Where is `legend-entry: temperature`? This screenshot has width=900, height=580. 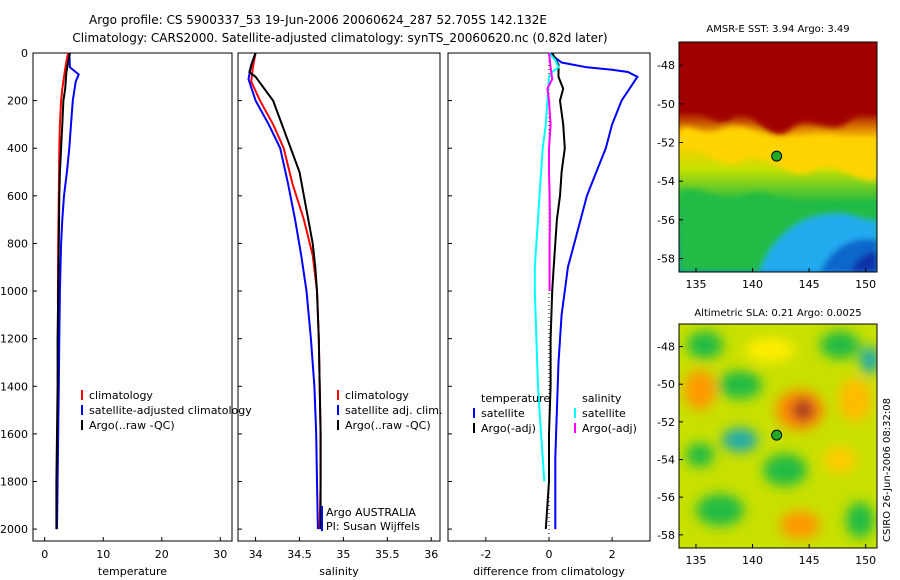
legend-entry: temperature is located at coordinates (515, 398).